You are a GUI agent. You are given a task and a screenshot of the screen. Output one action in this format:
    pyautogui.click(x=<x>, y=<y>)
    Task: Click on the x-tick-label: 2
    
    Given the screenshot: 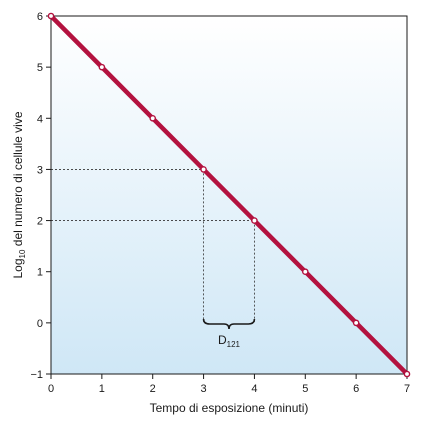 What is the action you would take?
    pyautogui.click(x=153, y=389)
    